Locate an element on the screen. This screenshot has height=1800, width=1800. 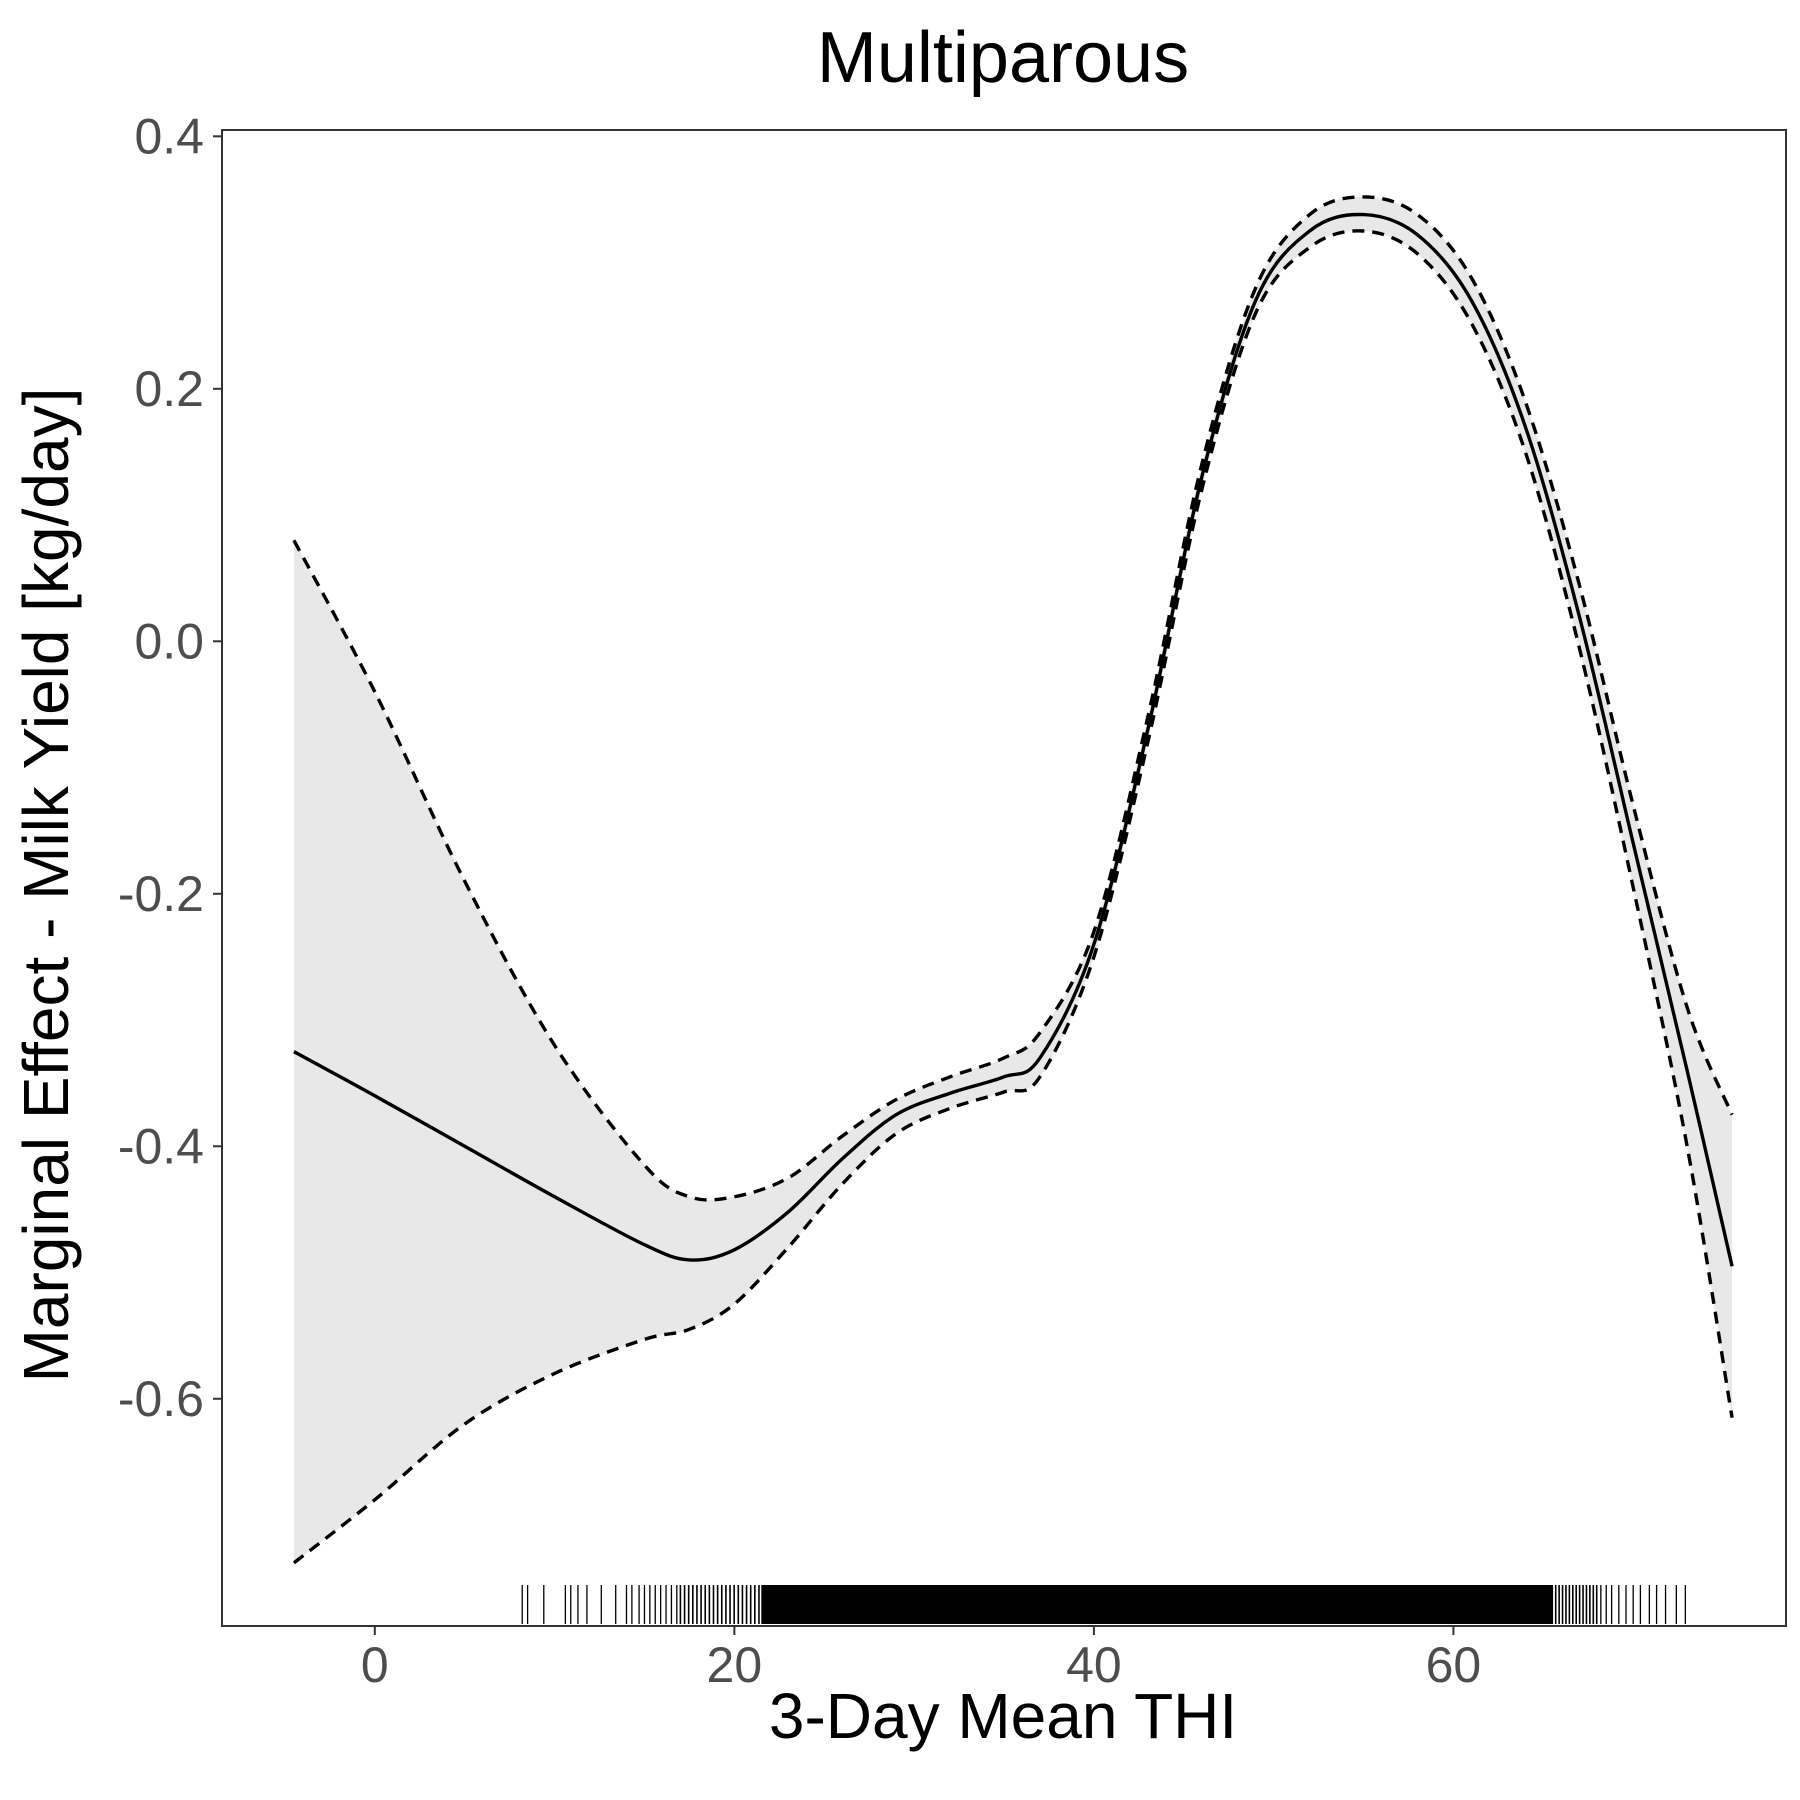
rug-marks is located at coordinates (1103, 1604).